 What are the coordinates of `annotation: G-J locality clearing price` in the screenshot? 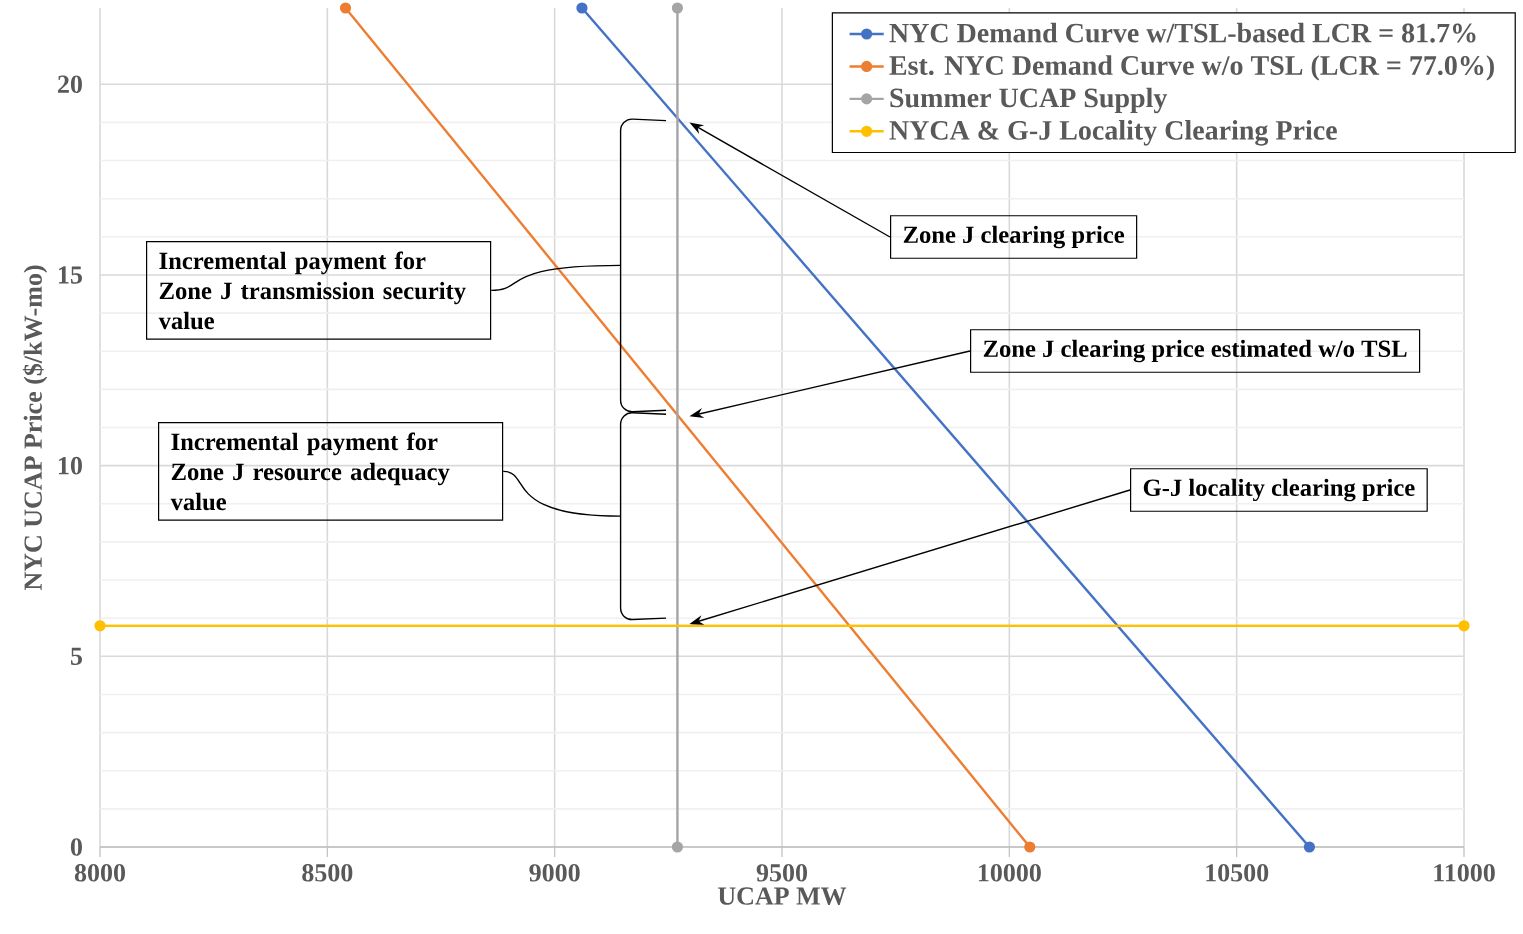 It's located at (1279, 490).